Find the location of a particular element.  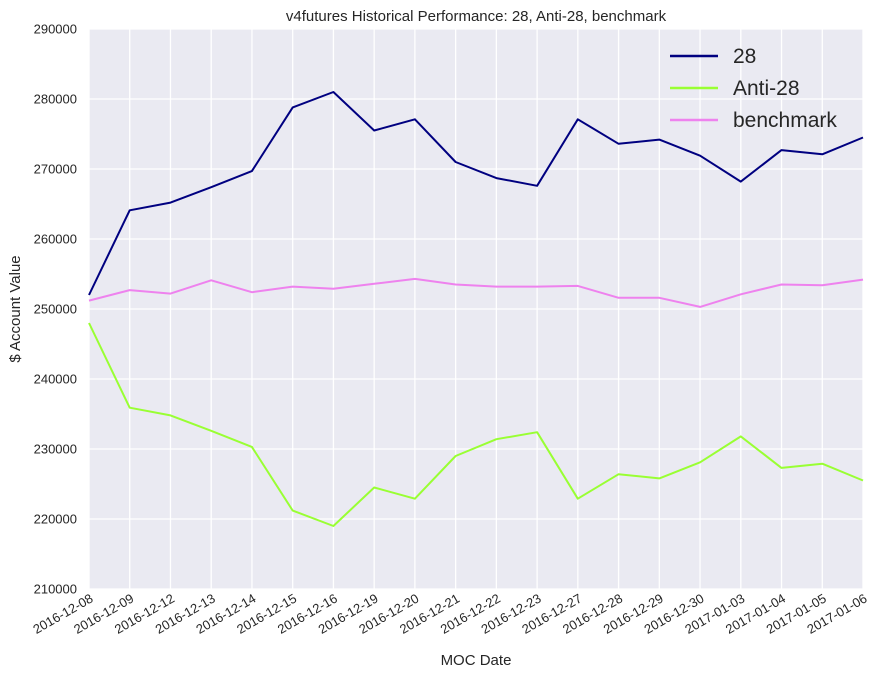

y-tick-label: 250000 is located at coordinates (55, 309).